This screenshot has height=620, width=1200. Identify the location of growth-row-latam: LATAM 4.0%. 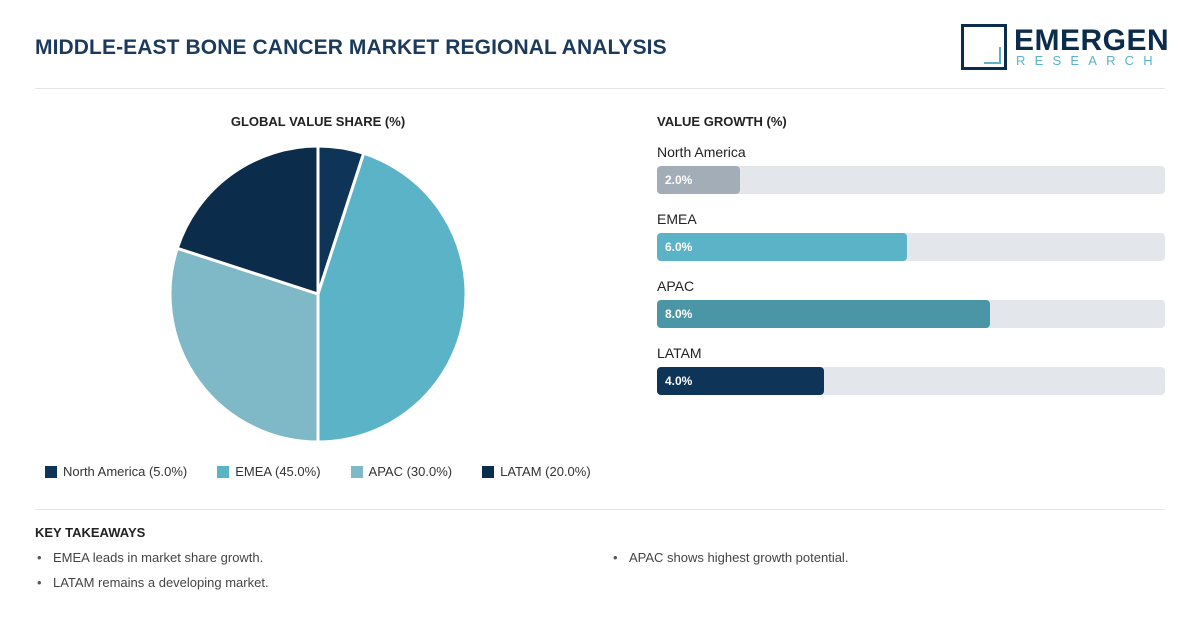
(911, 370).